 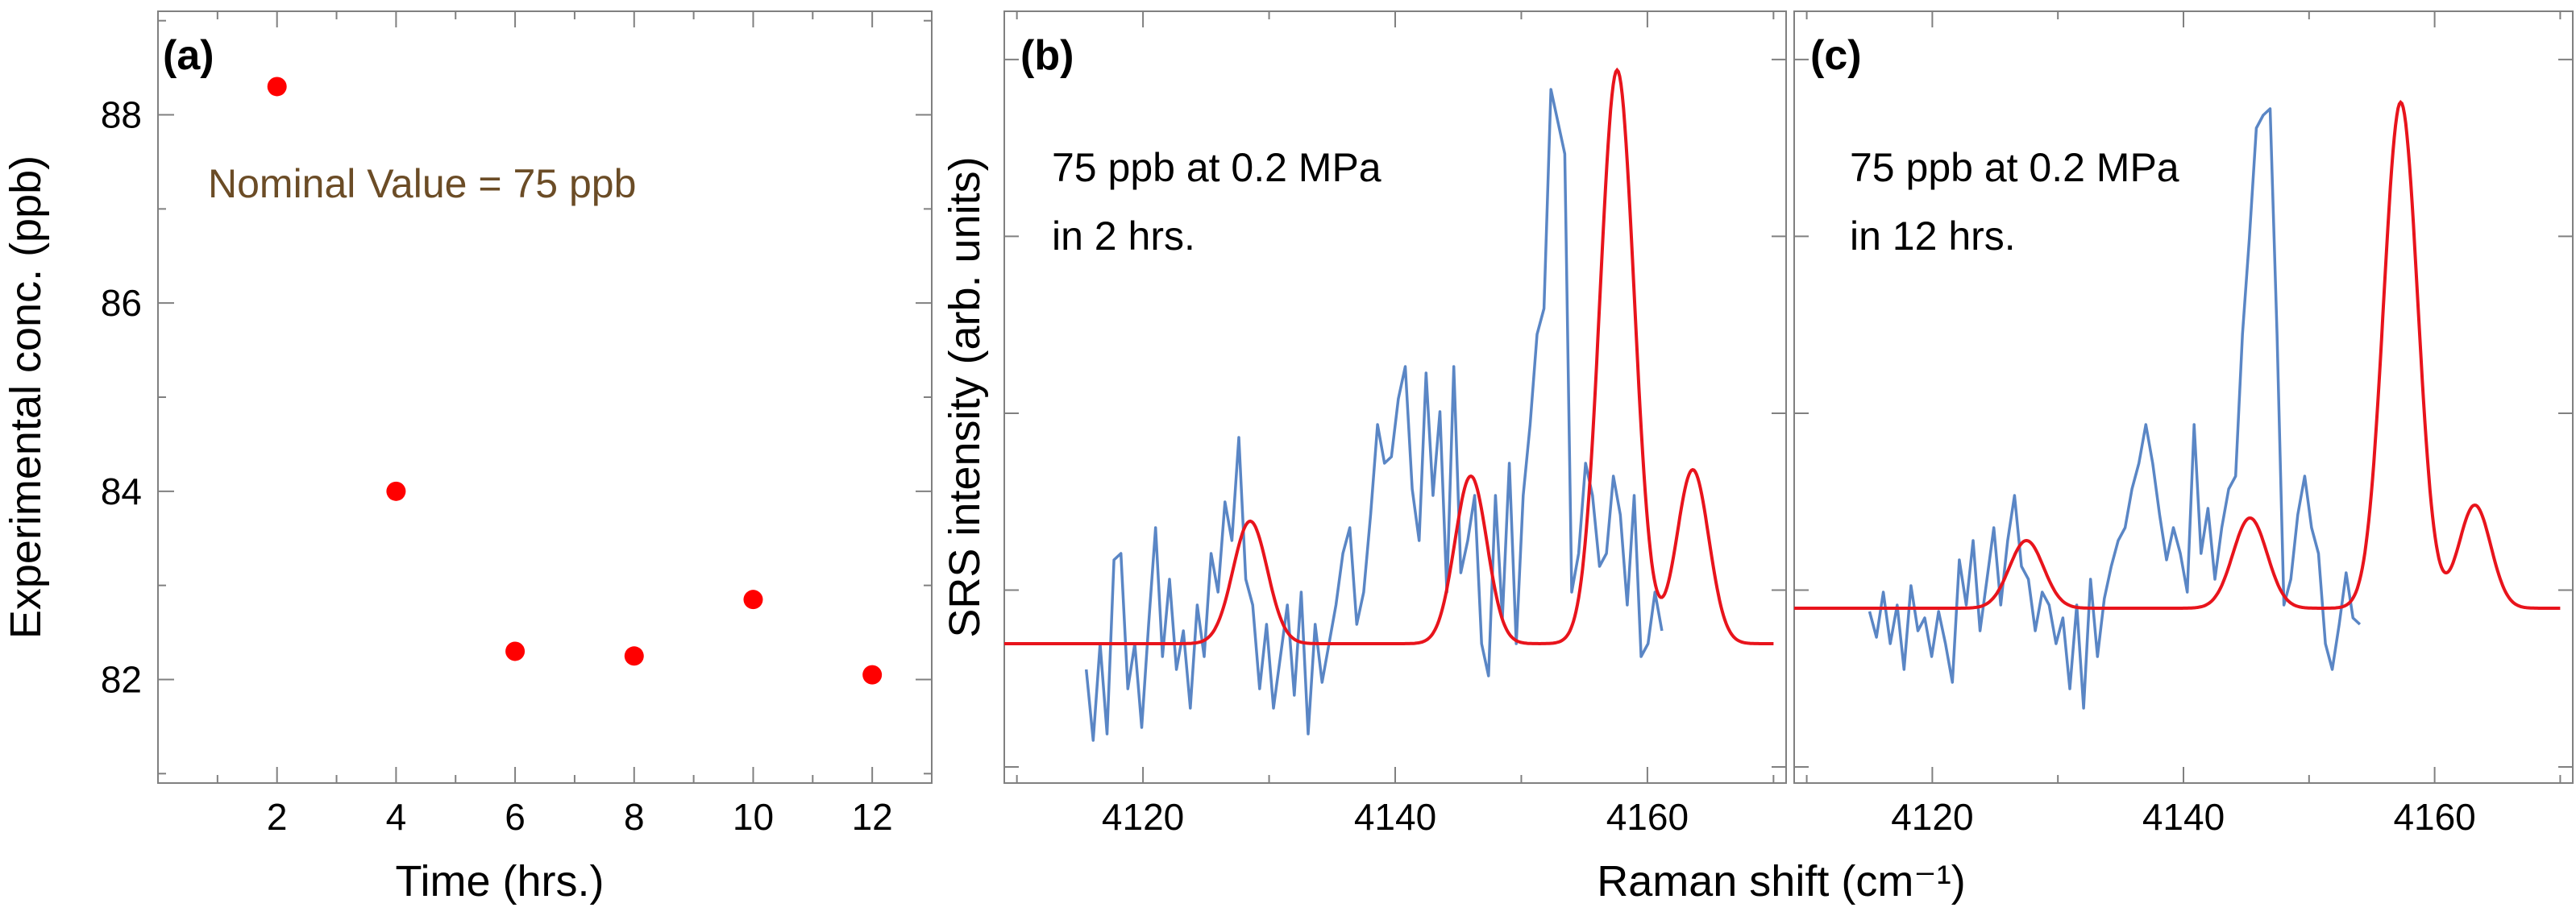 What do you see at coordinates (2115, 408) in the screenshot?
I see `panel-c-measured-line` at bounding box center [2115, 408].